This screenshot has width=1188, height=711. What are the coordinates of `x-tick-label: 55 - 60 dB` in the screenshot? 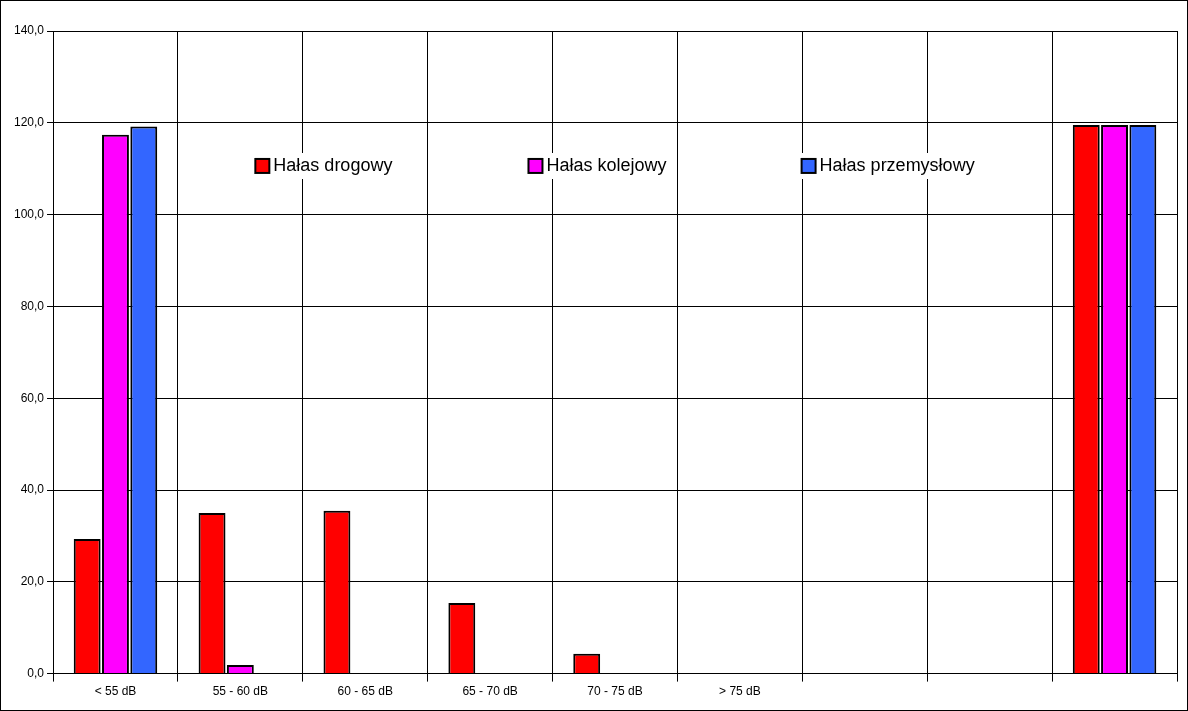 It's located at (240, 691).